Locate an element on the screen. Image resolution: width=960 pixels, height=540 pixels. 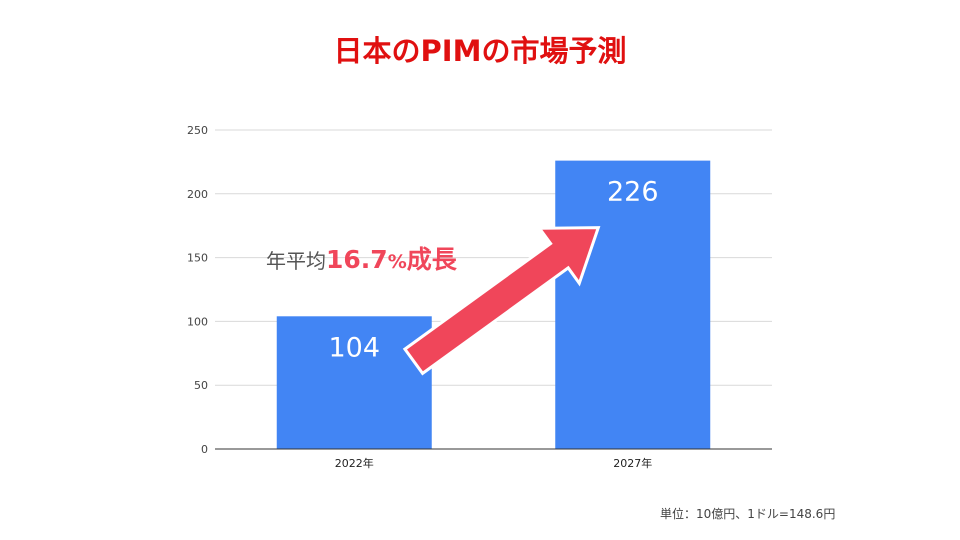
y-axis-ticks: 0 50 100 150 200 250 is located at coordinates (197, 290).